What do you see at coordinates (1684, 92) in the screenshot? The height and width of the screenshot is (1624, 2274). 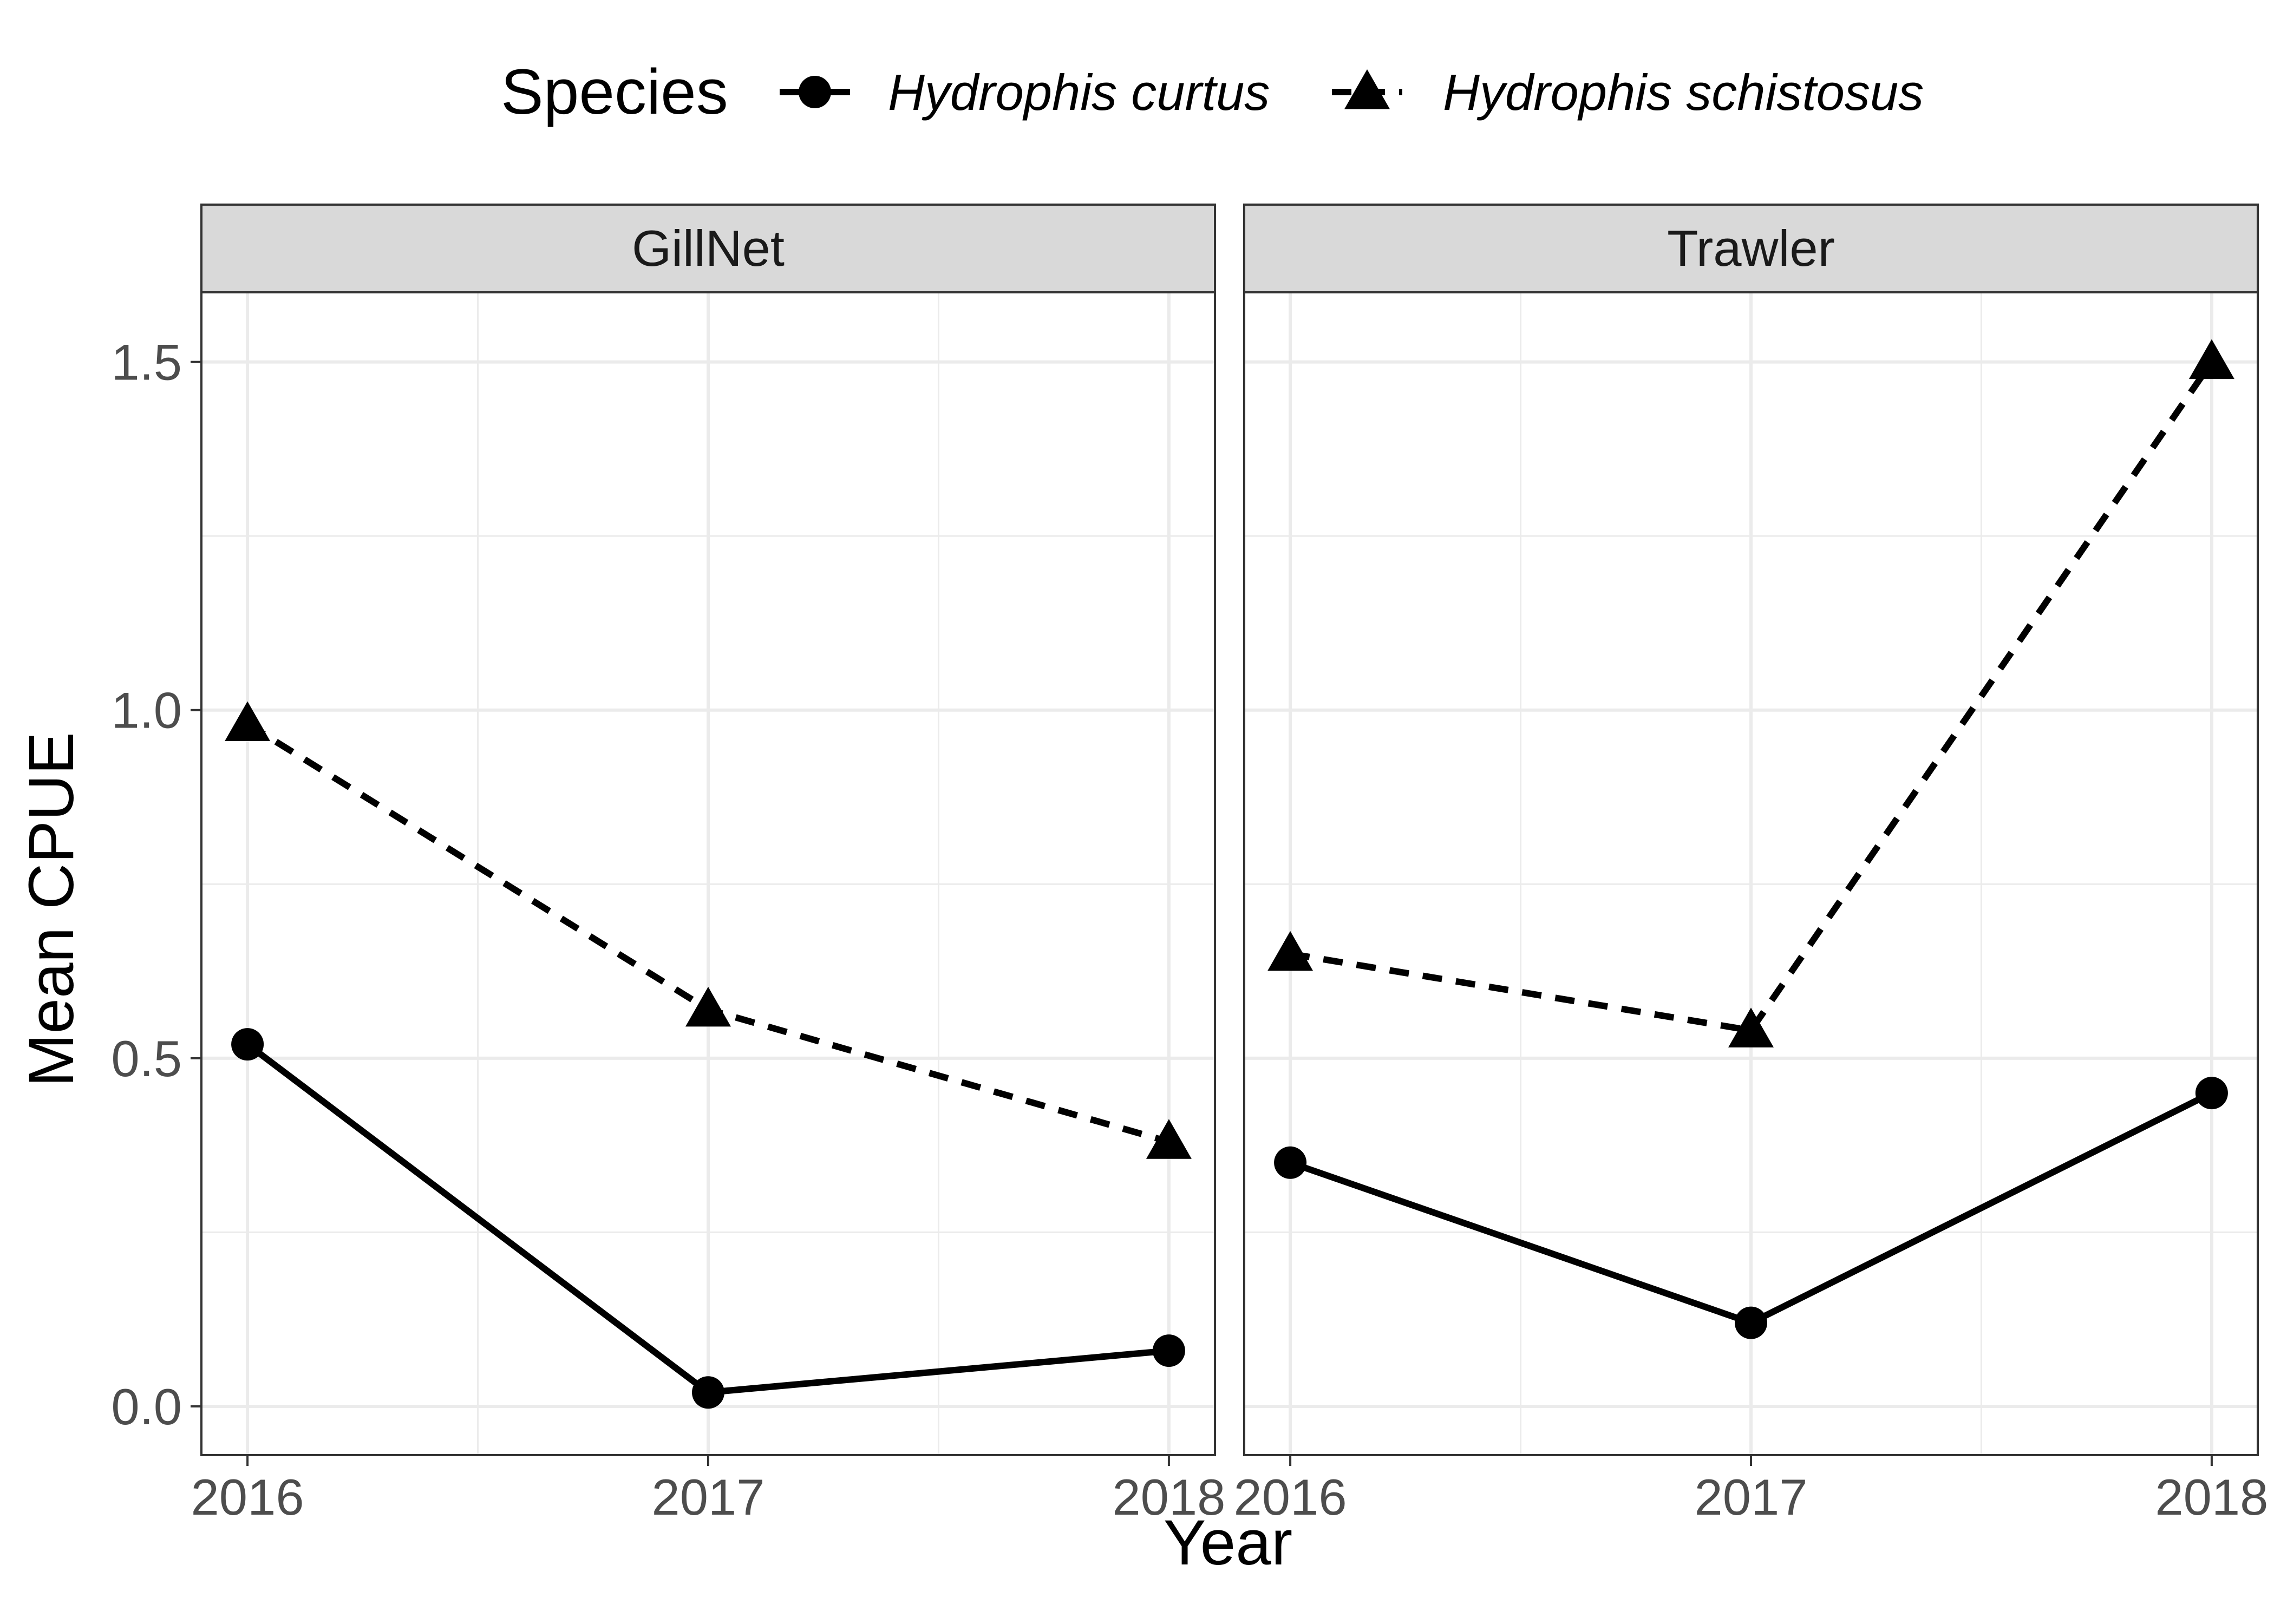 I see `legend-label-hydrophis-schistosus: Hydrophis schistosus` at bounding box center [1684, 92].